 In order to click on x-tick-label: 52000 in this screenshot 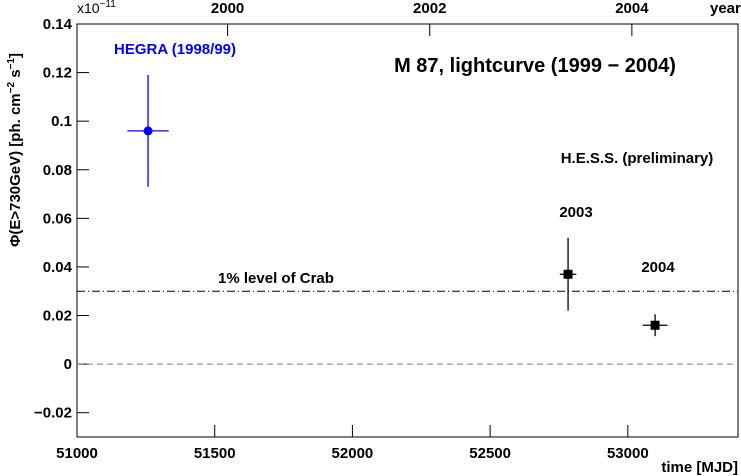, I will do `click(353, 453)`.